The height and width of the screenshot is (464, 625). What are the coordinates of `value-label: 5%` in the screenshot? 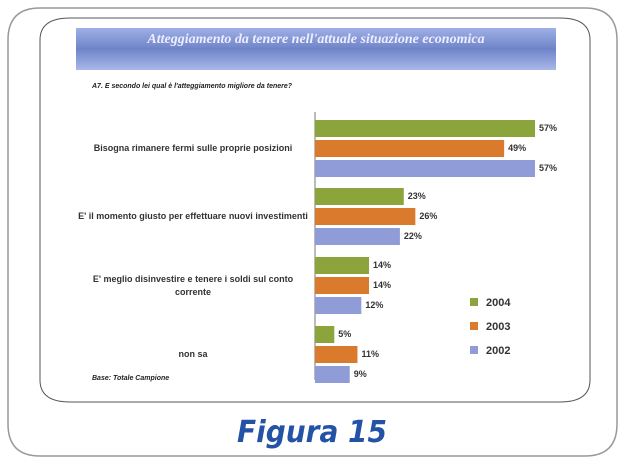 It's located at (344, 334).